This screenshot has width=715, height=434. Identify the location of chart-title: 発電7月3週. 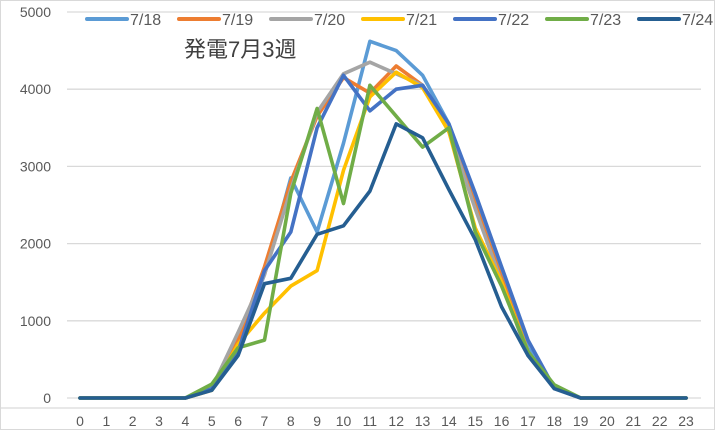
(240, 49).